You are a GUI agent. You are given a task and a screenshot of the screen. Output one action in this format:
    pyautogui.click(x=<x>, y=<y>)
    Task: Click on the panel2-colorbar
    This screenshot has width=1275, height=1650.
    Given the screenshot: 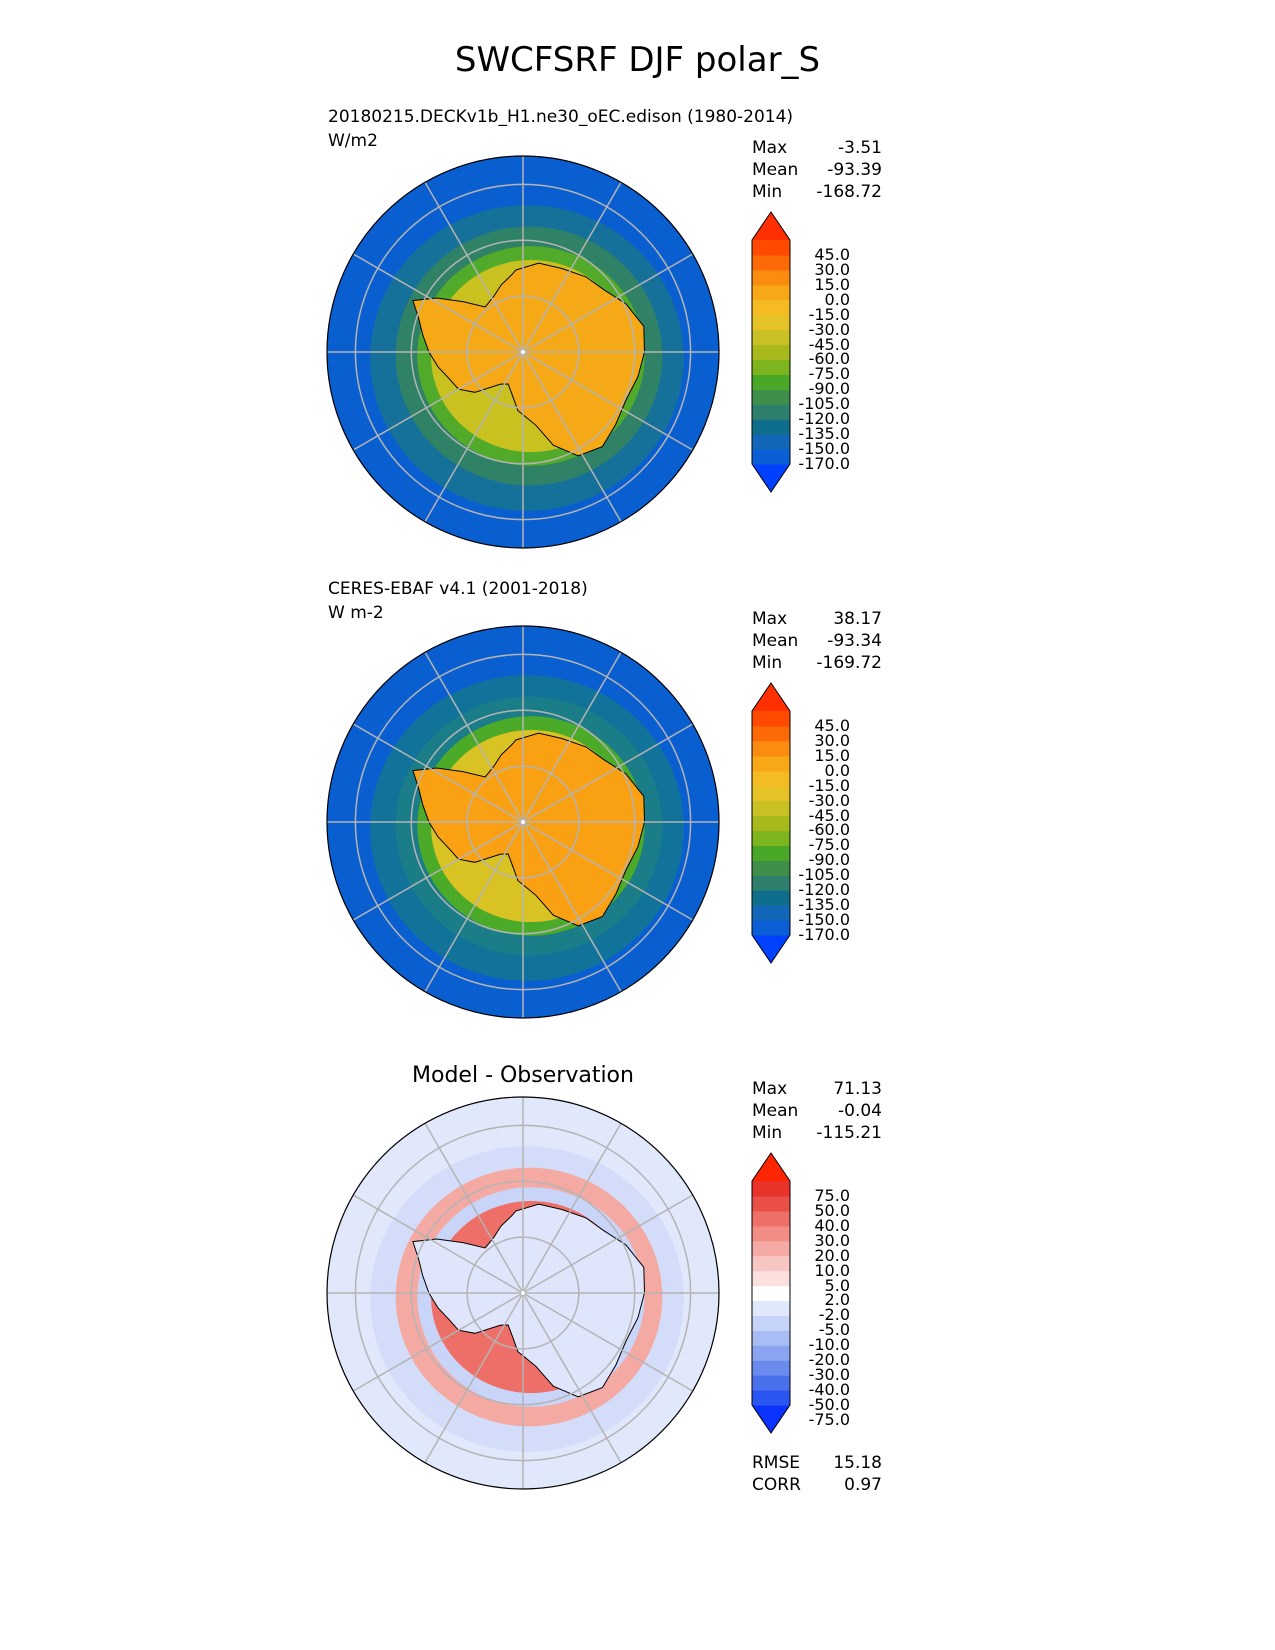 What is the action you would take?
    pyautogui.click(x=771, y=823)
    